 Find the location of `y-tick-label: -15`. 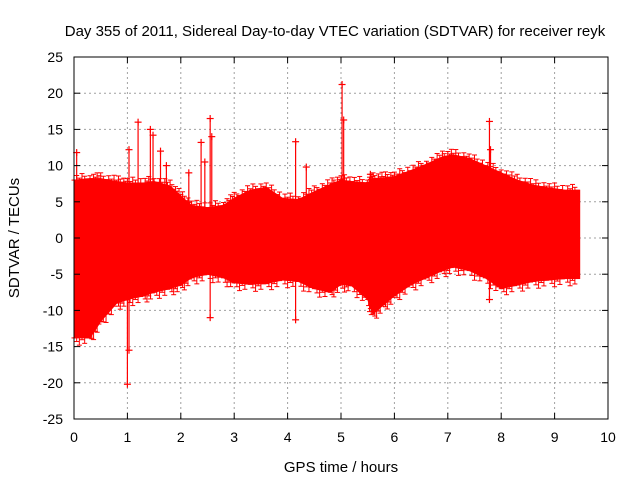

y-tick-label: -15 is located at coordinates (53, 347).